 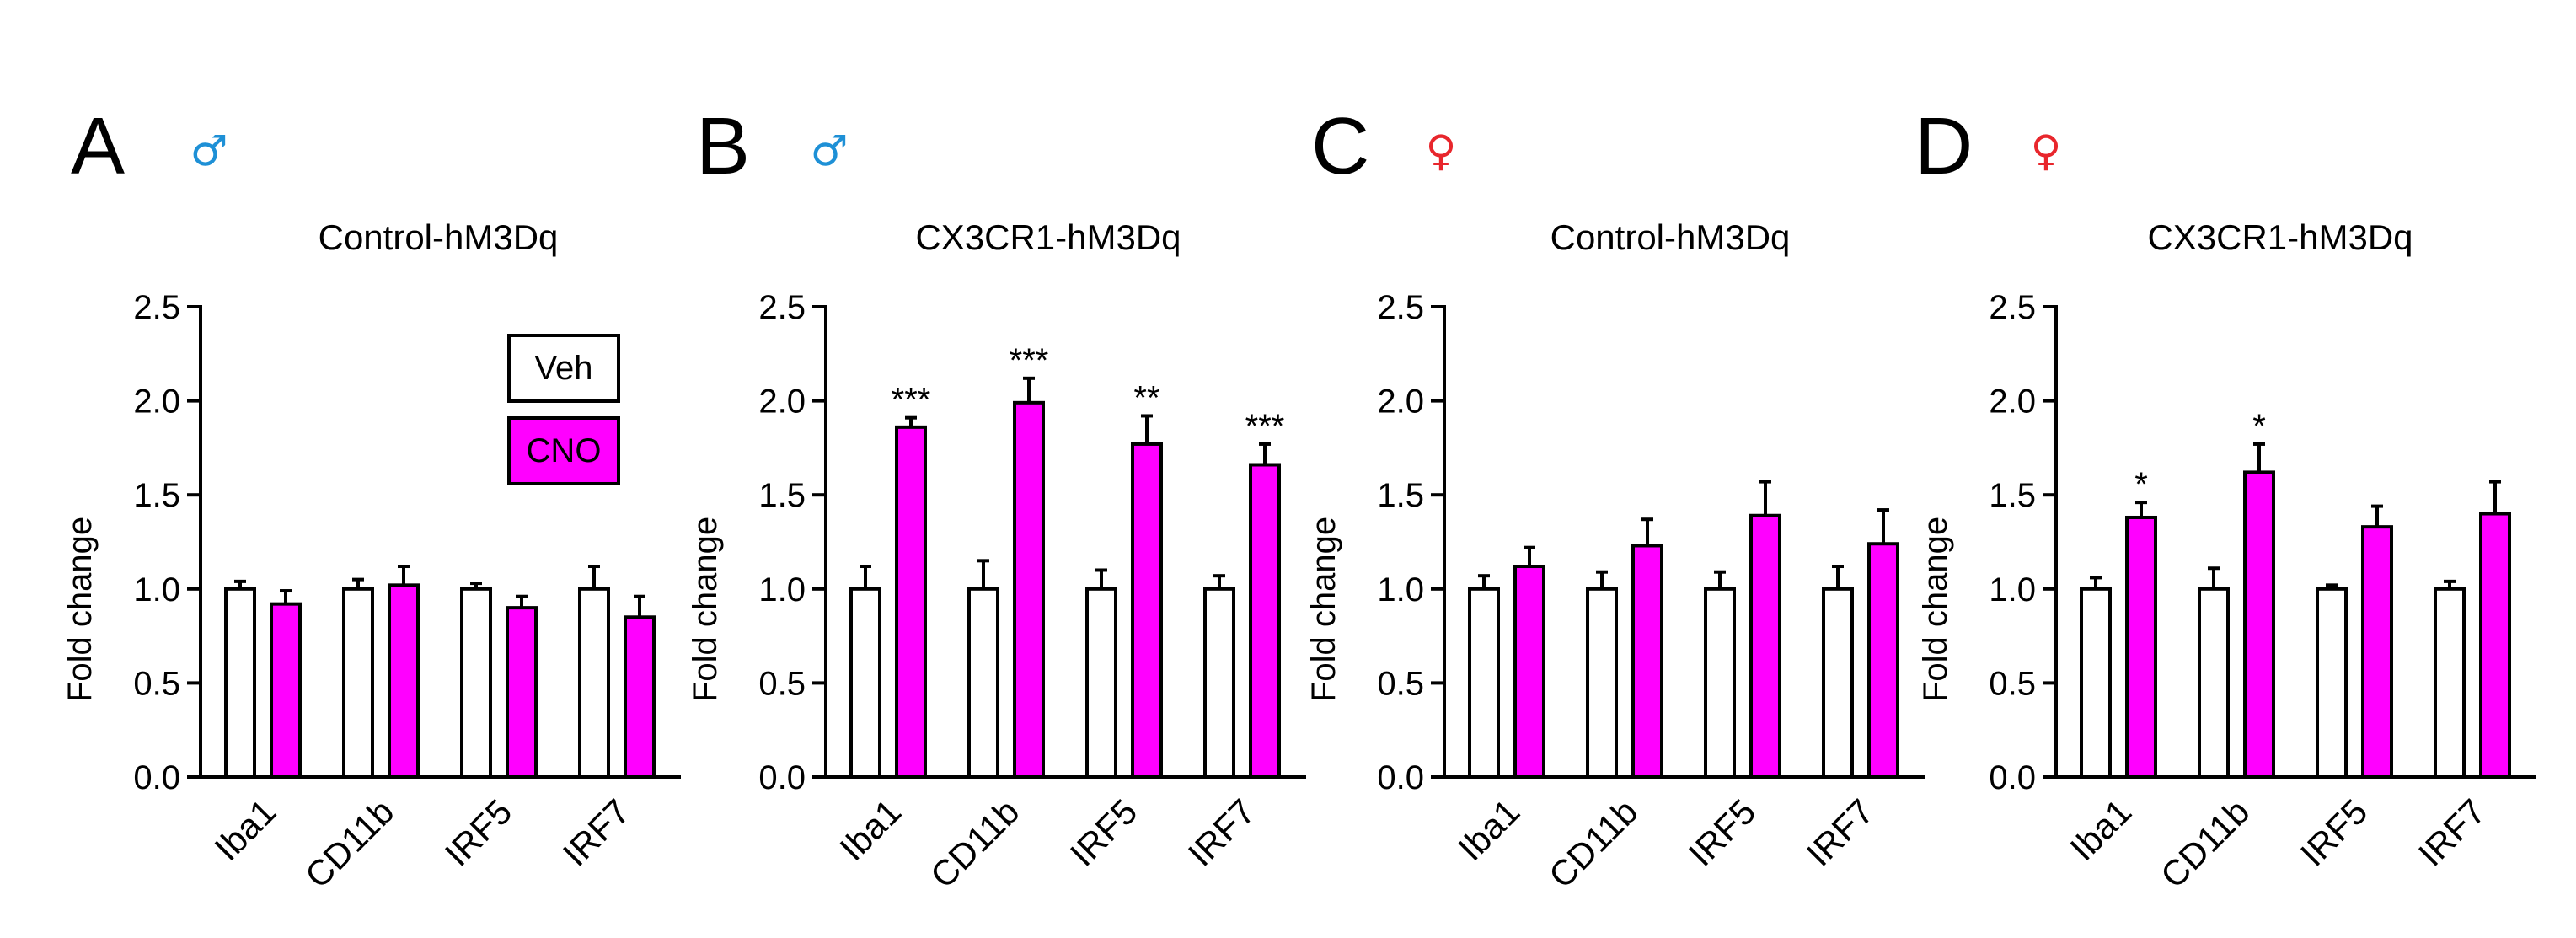 I want to click on panel-letter: B, so click(x=723, y=146).